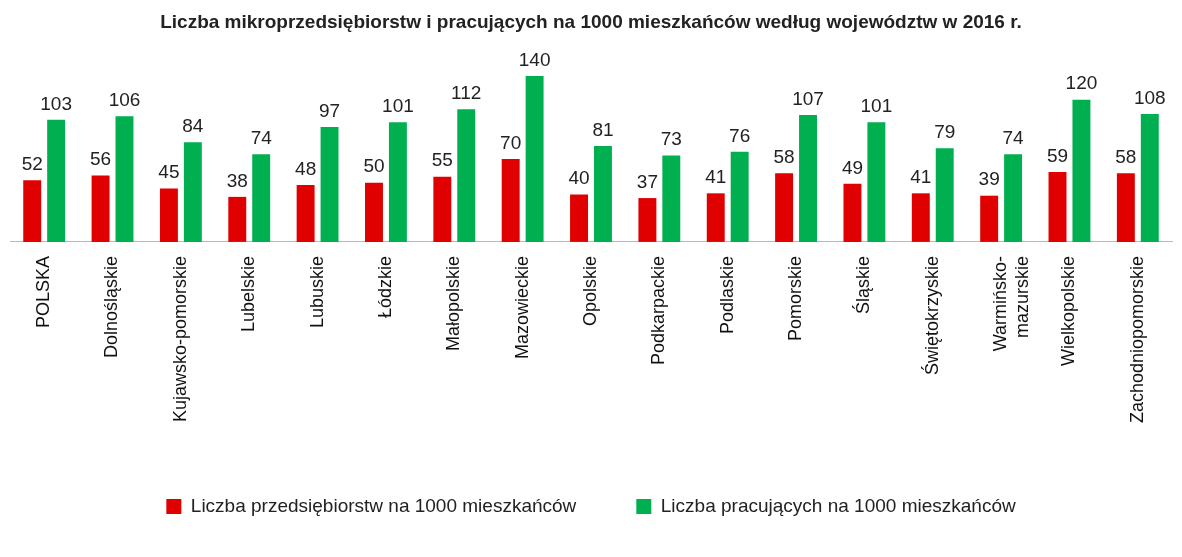  Describe the element at coordinates (193, 126) in the screenshot. I see `data-label: 84` at that location.